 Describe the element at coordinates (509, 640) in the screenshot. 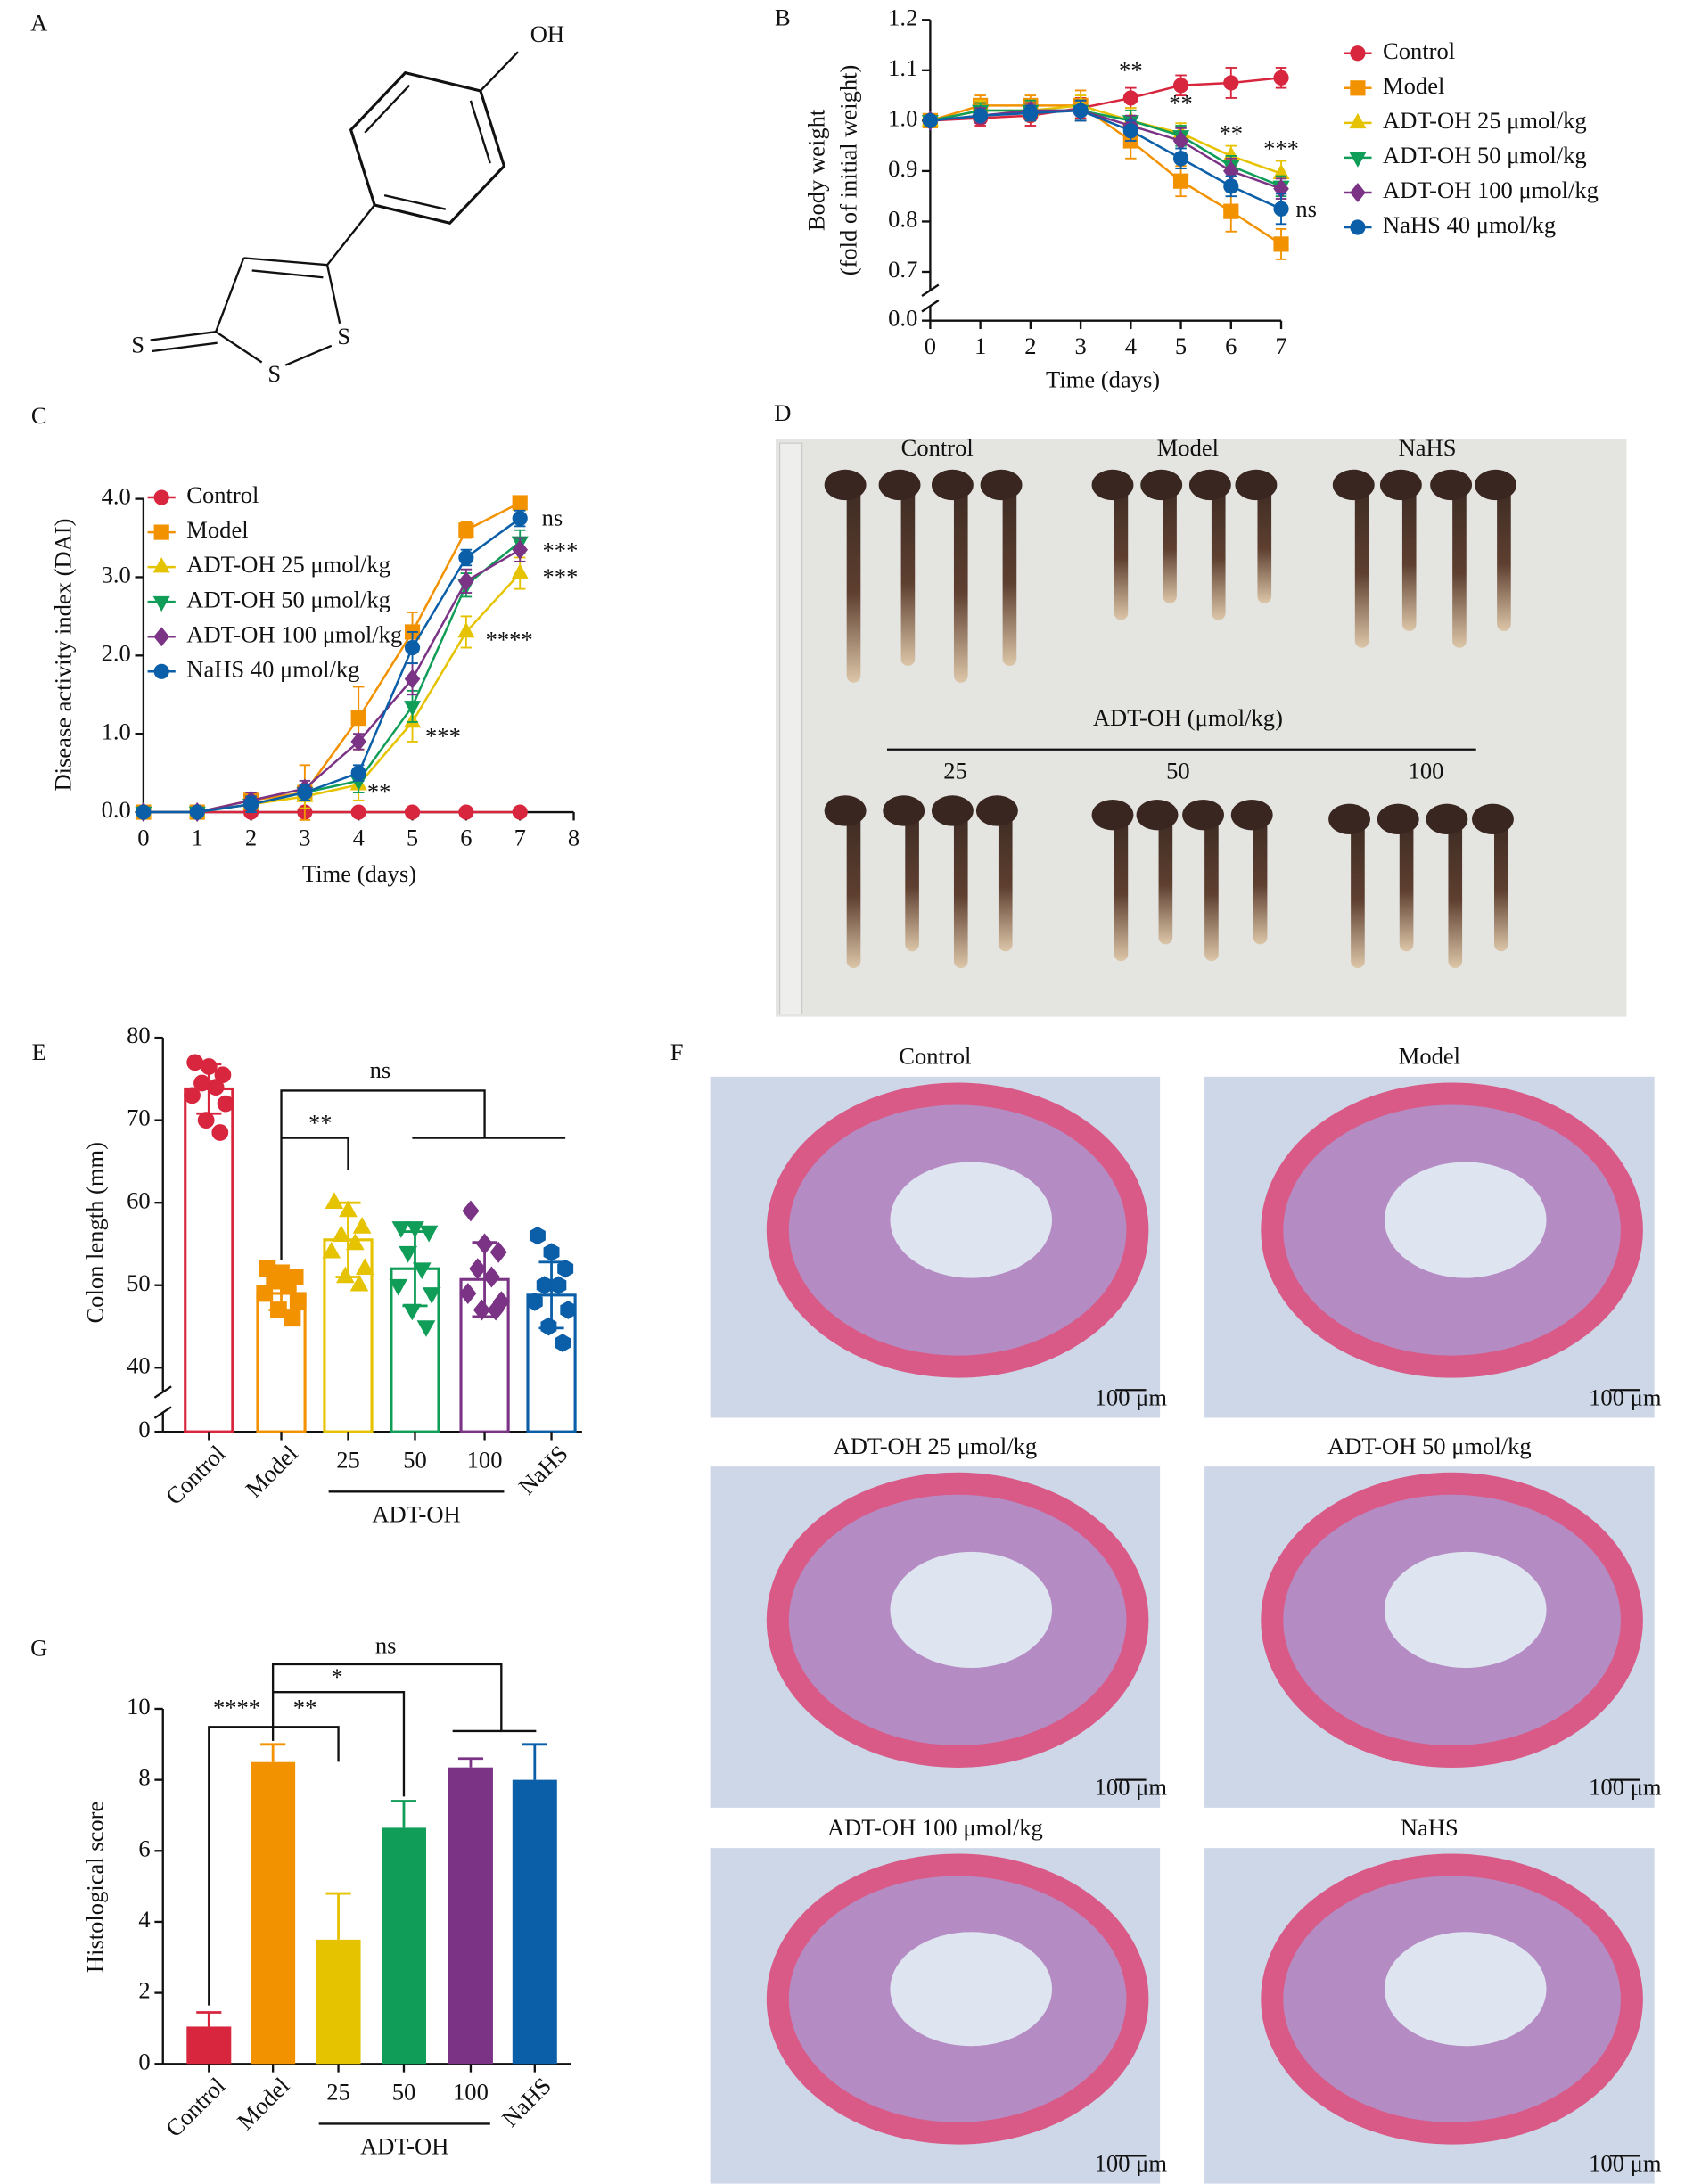

I see `significance-label: ****` at that location.